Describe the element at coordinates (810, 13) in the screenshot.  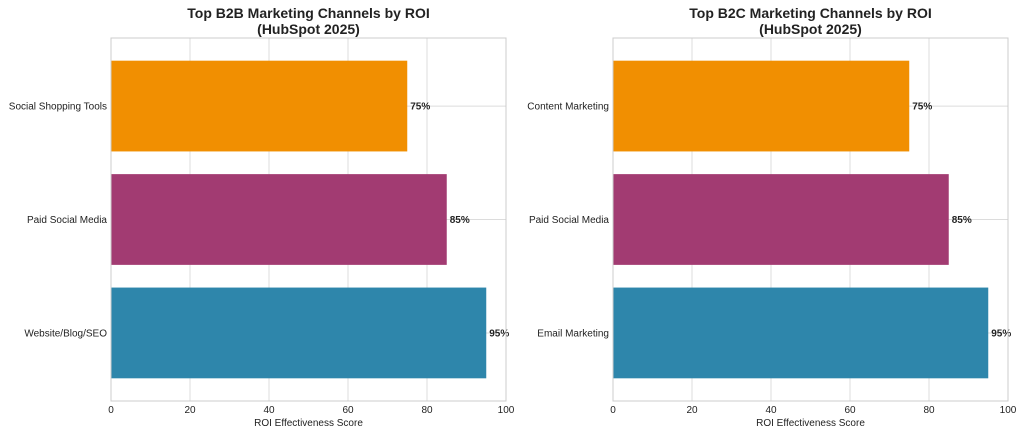
I see `chart-title-line: Top B2C Marketing Channels by ROI` at that location.